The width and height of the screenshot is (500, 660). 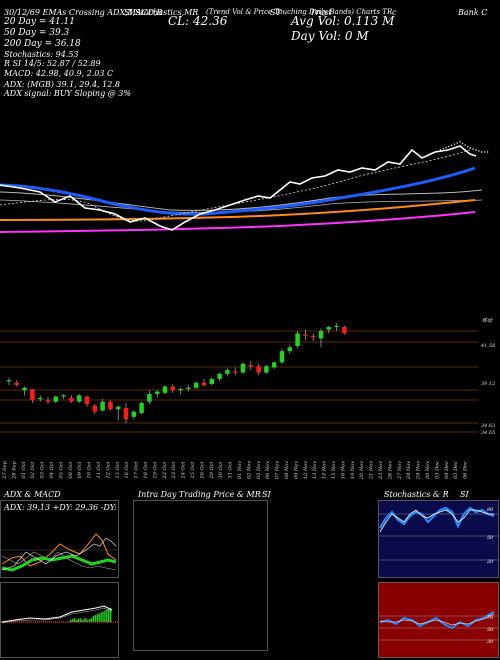 What do you see at coordinates (278, 470) in the screenshot?
I see `date-label: 07 Nov` at bounding box center [278, 470].